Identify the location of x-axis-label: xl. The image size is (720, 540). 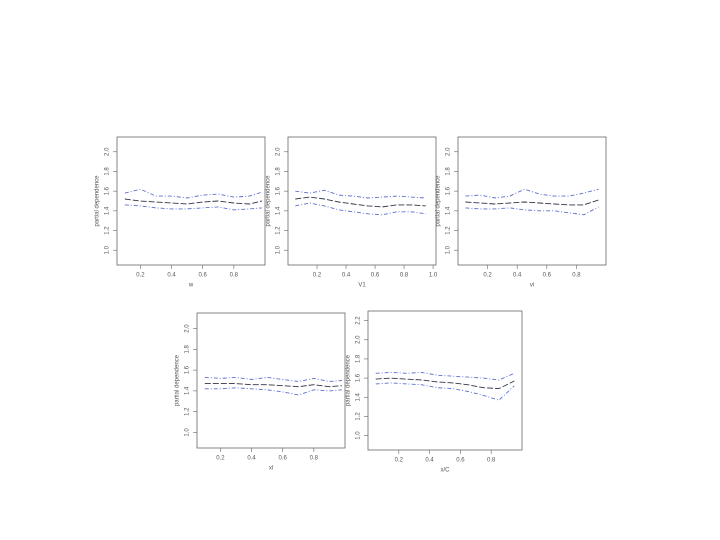
(271, 469).